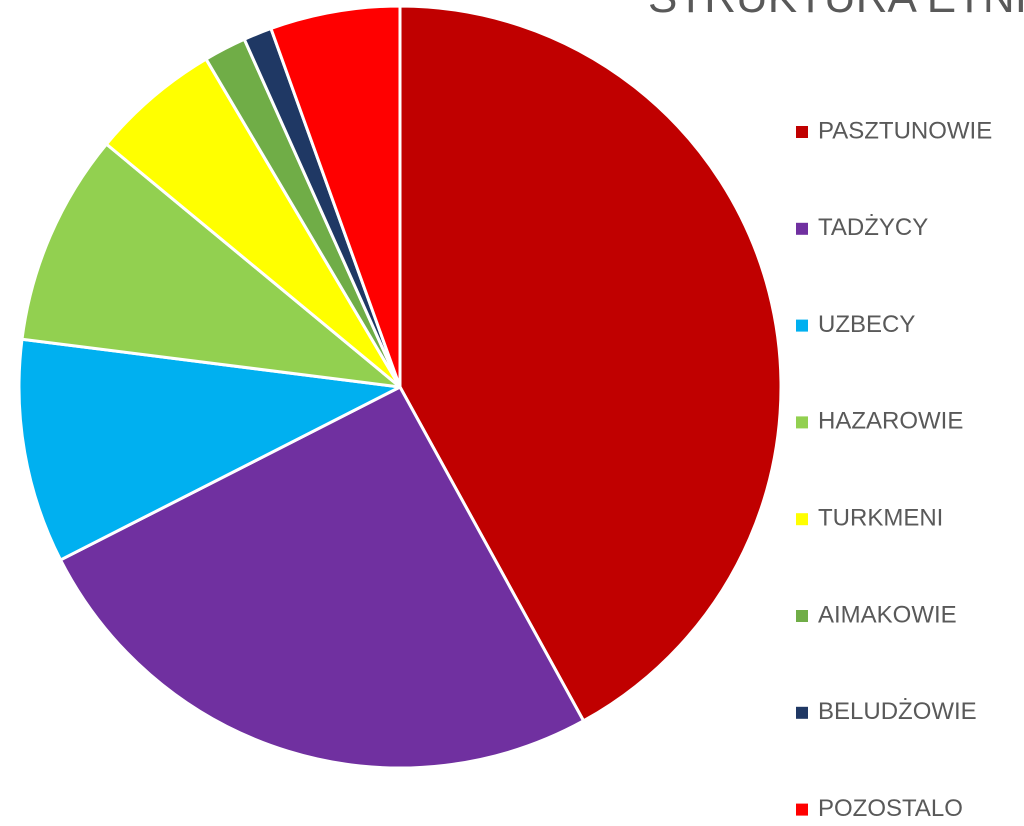 This screenshot has height=826, width=1024. Describe the element at coordinates (897, 711) in the screenshot. I see `legend-label: BELUDŻOWIE` at that location.